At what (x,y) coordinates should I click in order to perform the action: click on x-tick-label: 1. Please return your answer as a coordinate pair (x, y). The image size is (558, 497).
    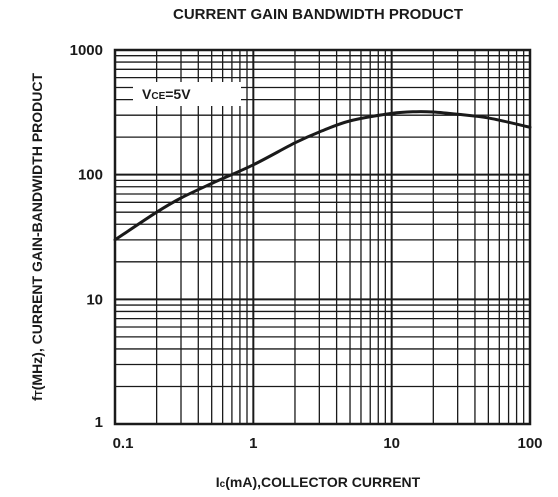
    Looking at the image, I should click on (253, 443).